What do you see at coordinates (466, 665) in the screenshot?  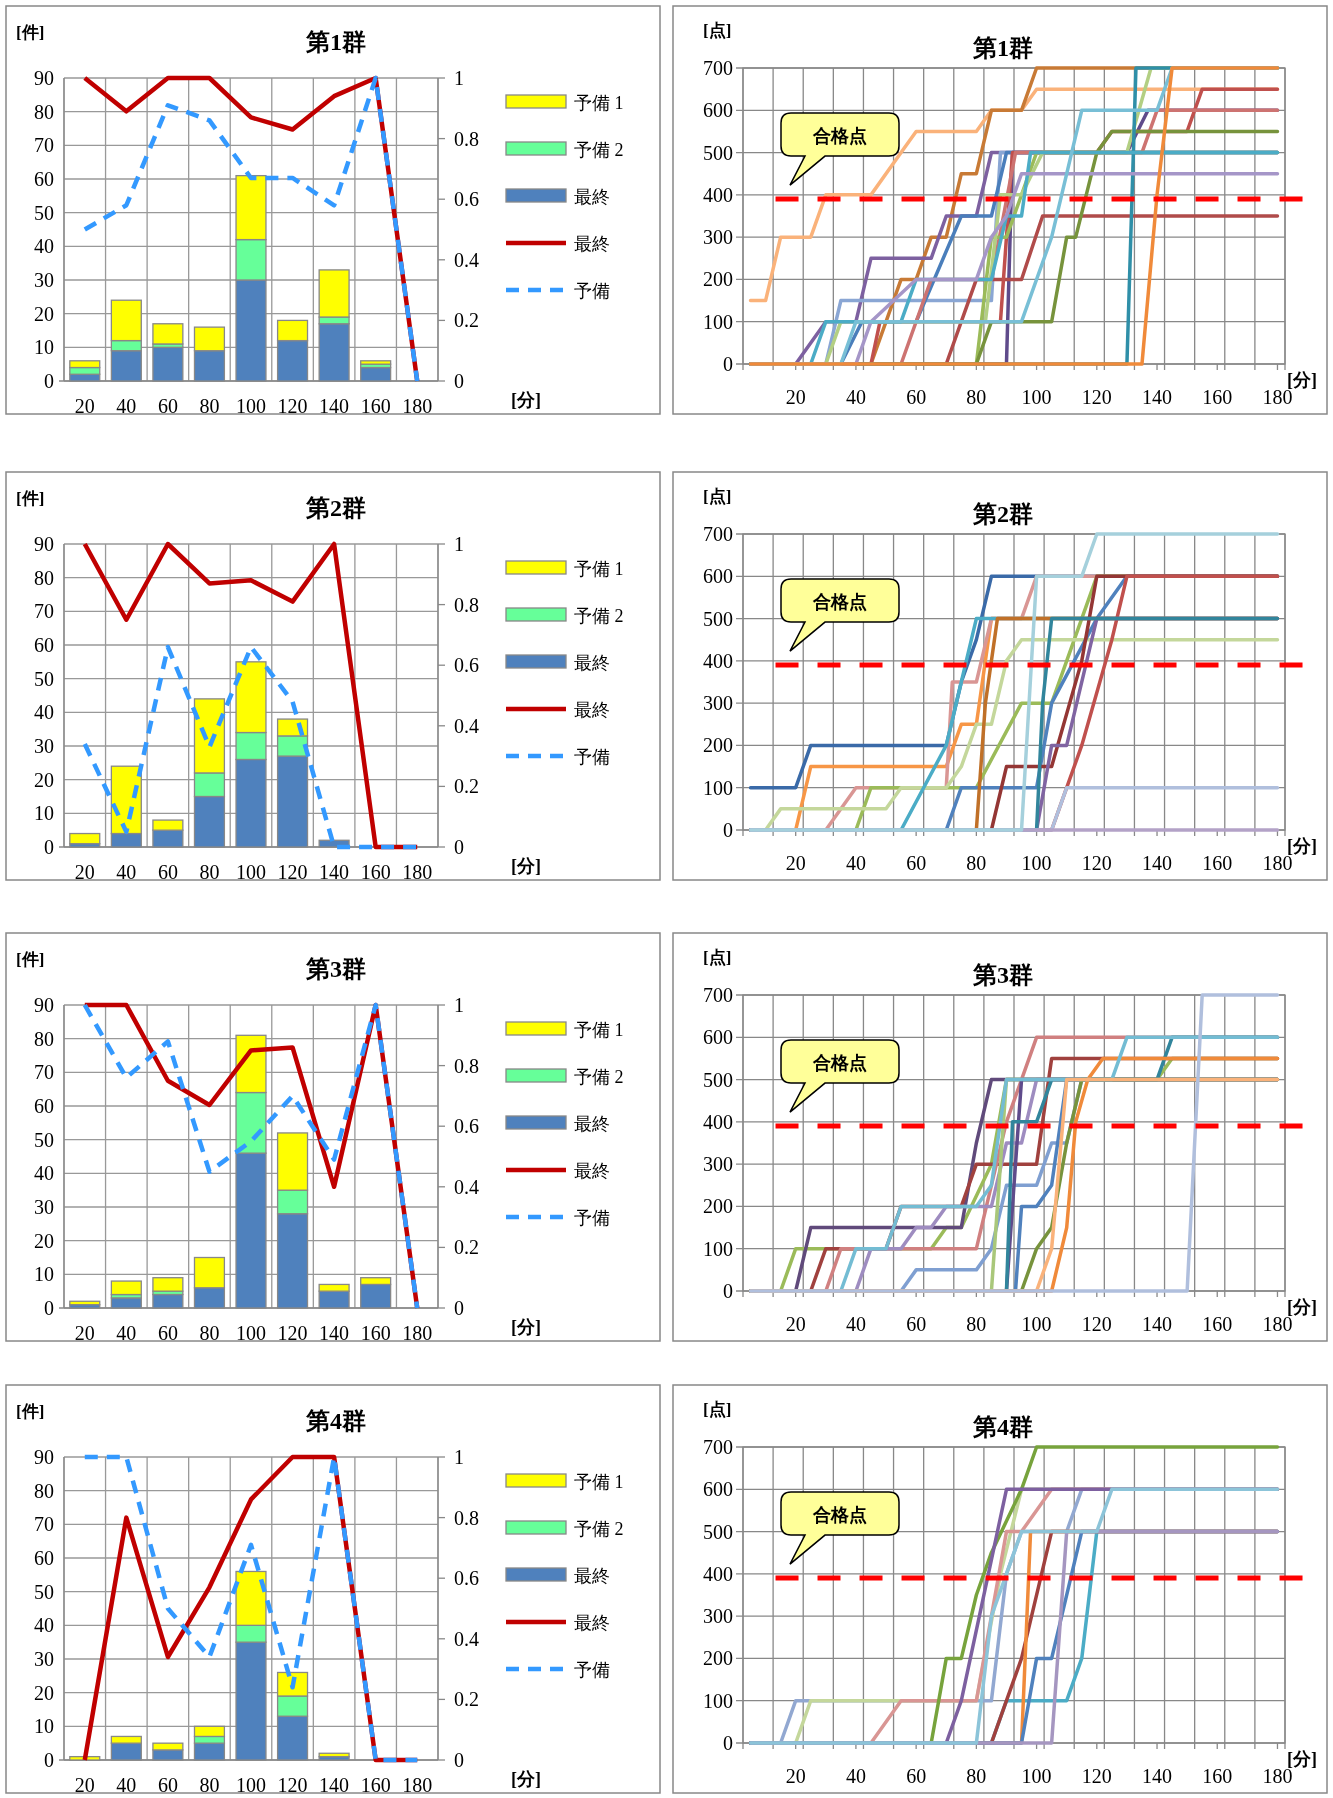 I see `y2-tick-label: 0.6` at bounding box center [466, 665].